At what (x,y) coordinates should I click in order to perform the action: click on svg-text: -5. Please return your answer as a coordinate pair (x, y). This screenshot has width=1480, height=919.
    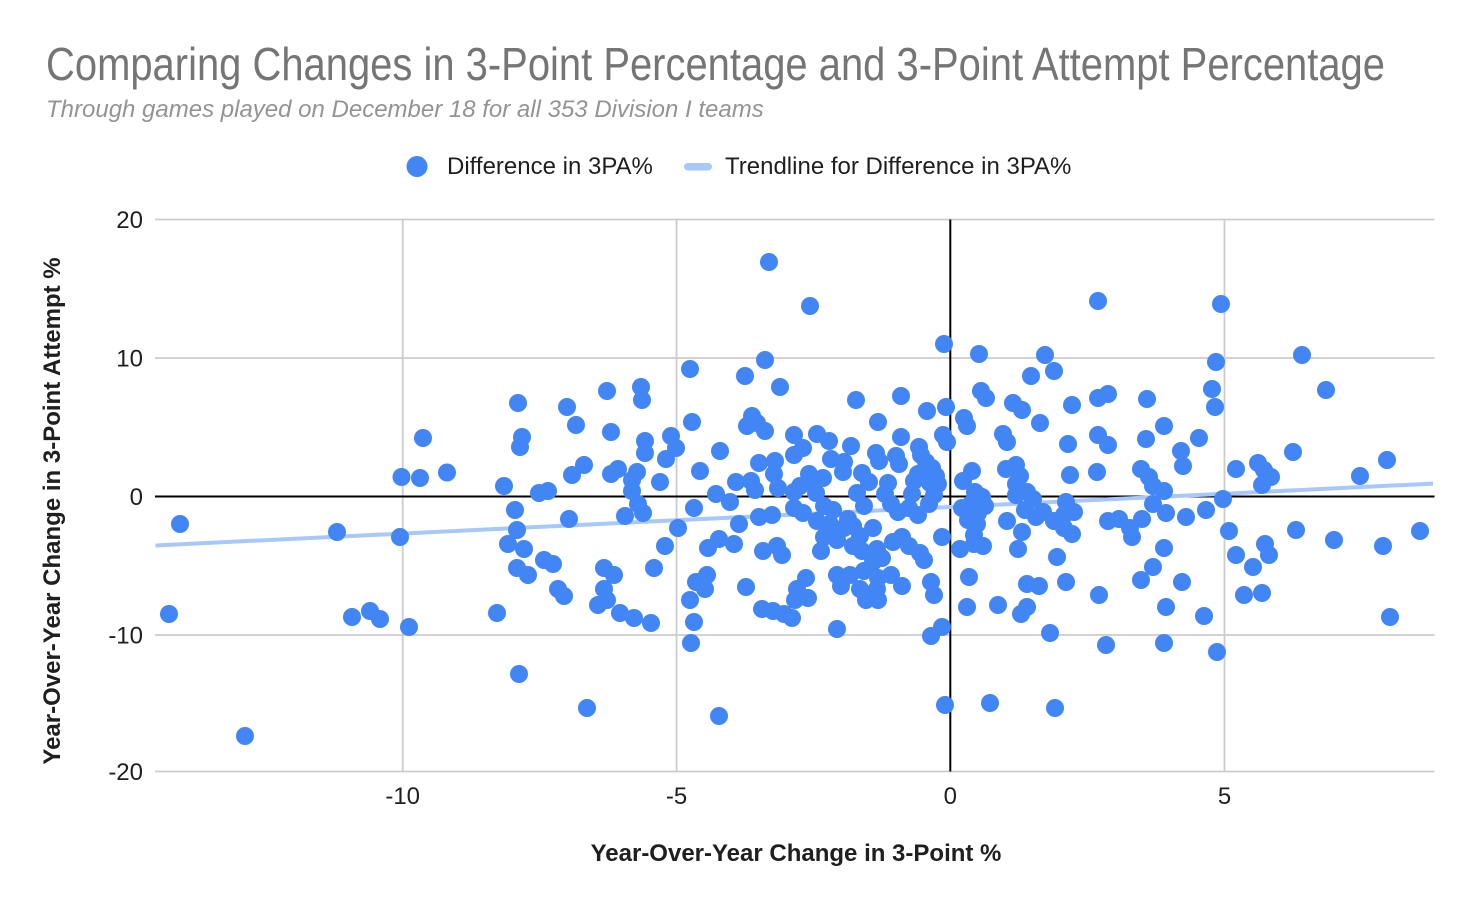
    Looking at the image, I should click on (676, 796).